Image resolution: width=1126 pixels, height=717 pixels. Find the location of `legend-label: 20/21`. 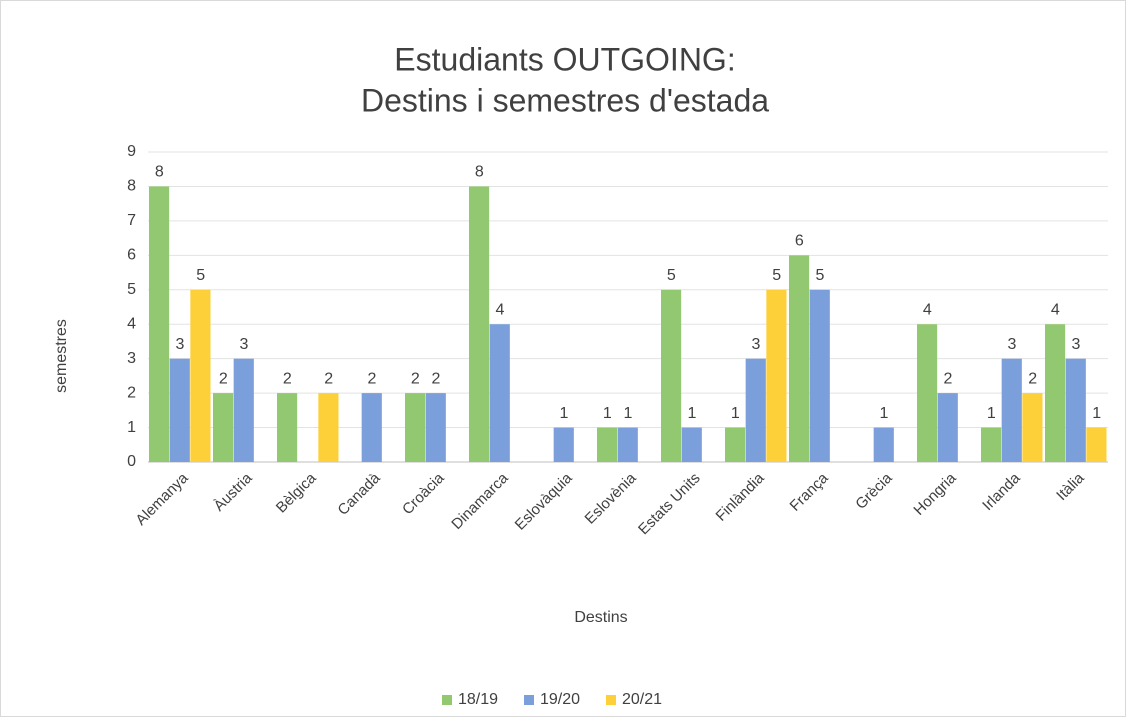

legend-label: 20/21 is located at coordinates (642, 699).